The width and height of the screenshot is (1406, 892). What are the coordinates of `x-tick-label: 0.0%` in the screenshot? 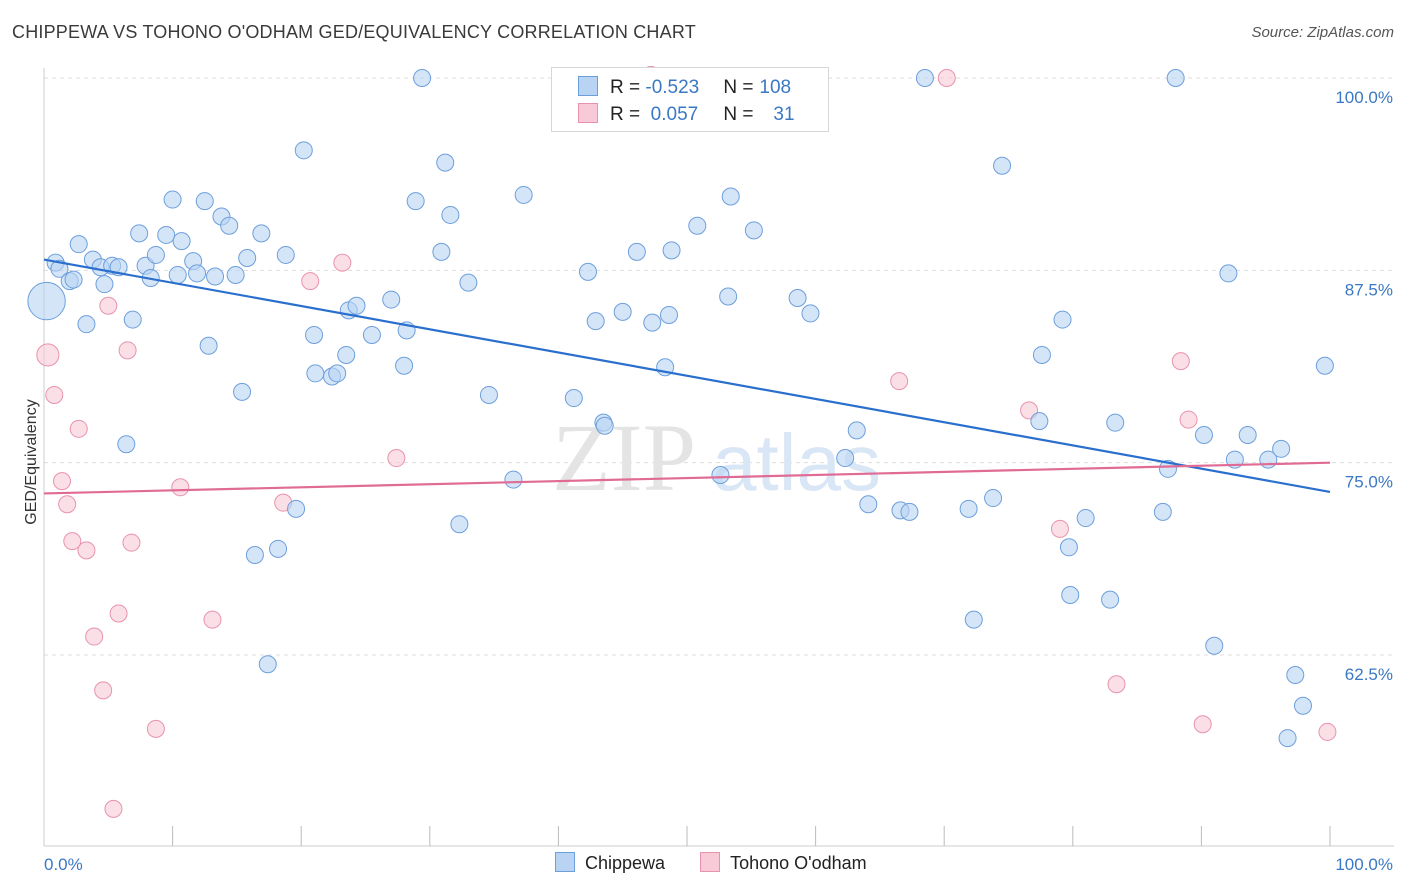 It's located at (63, 864).